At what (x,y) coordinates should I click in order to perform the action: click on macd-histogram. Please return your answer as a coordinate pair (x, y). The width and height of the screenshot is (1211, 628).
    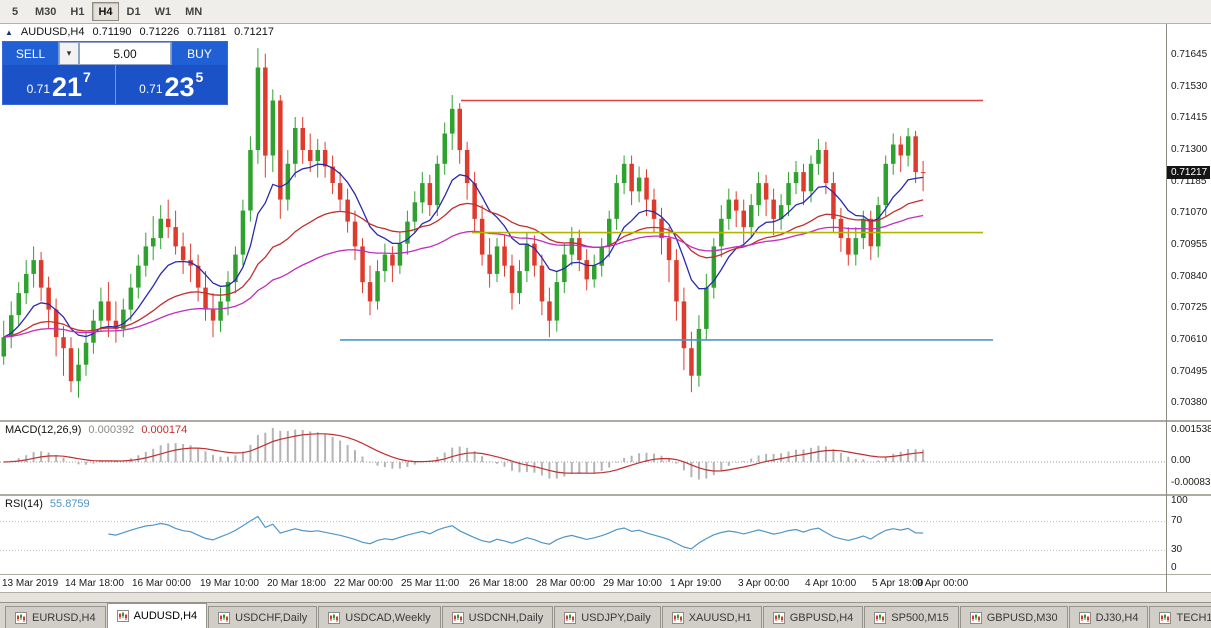
    Looking at the image, I should click on (467, 454).